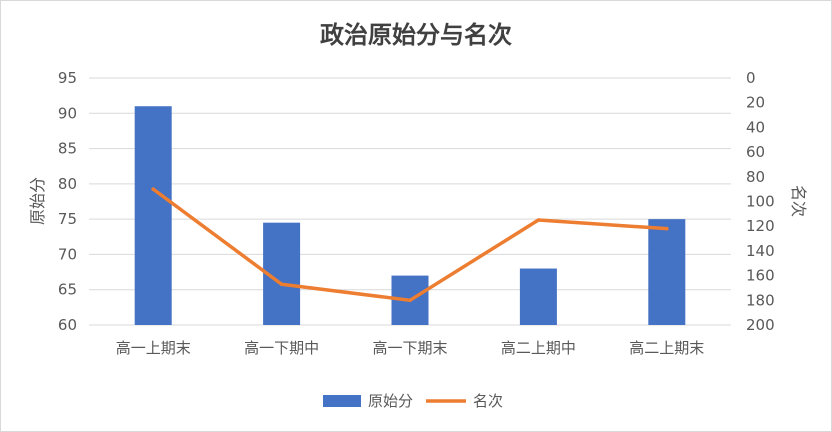 This screenshot has height=432, width=832. What do you see at coordinates (760, 325) in the screenshot?
I see `y2-tick-label: 200` at bounding box center [760, 325].